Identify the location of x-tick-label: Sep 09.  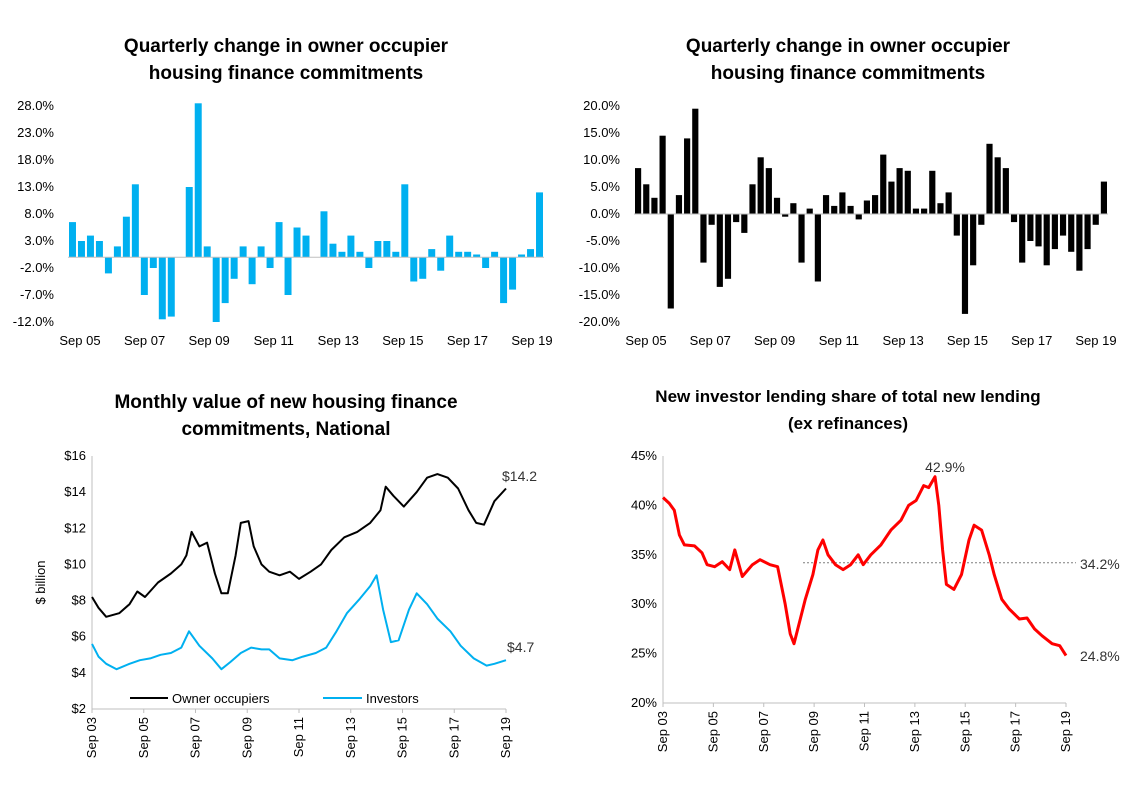
(246, 737).